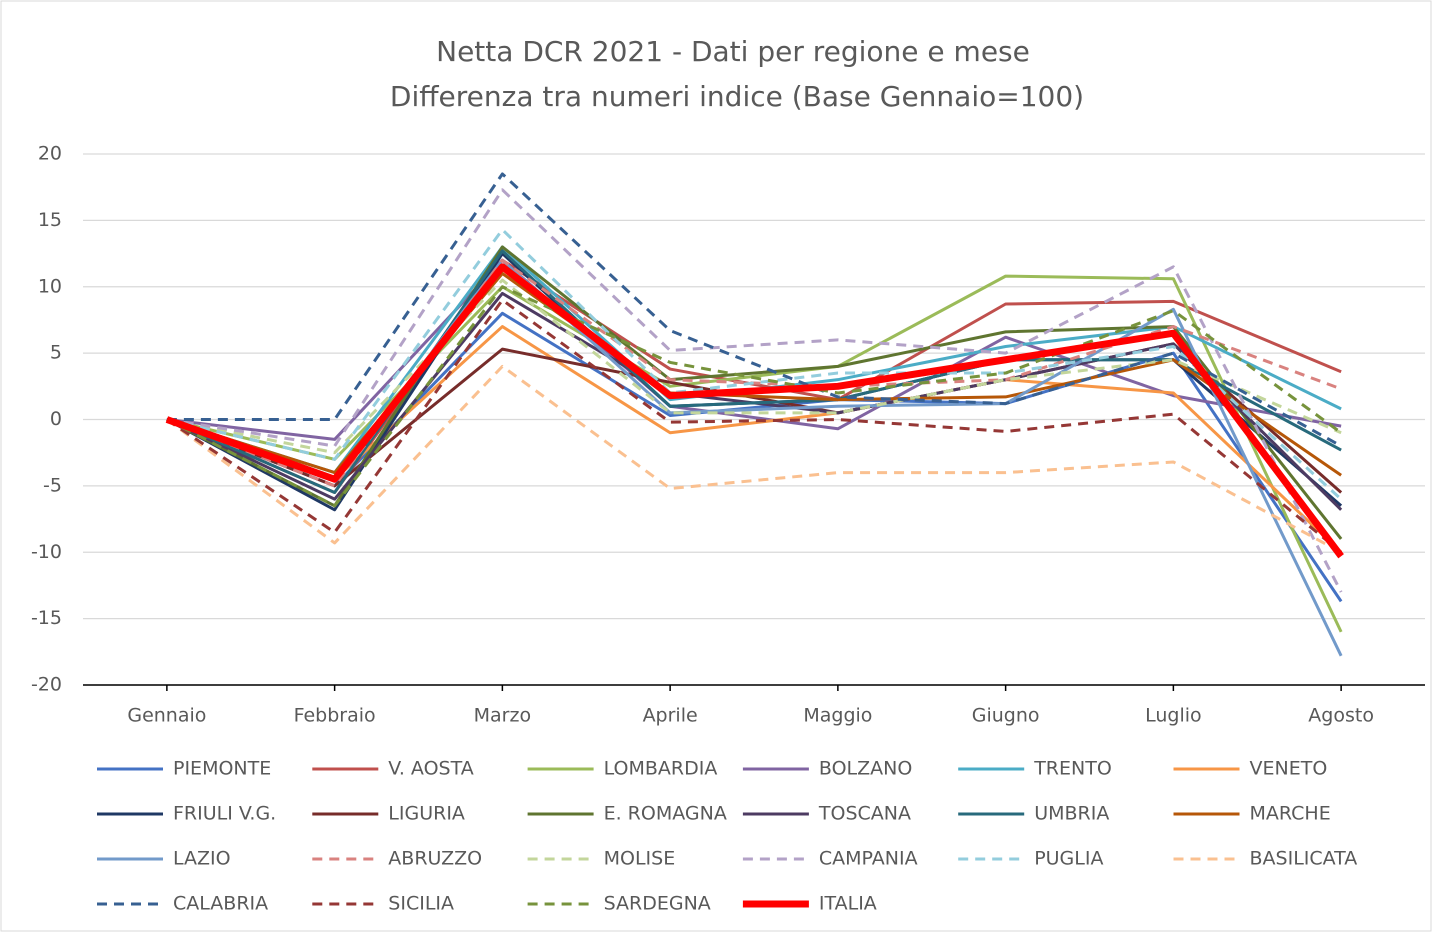 This screenshot has height=934, width=1434. What do you see at coordinates (868, 859) in the screenshot?
I see `legend-label: CAMPANIA` at bounding box center [868, 859].